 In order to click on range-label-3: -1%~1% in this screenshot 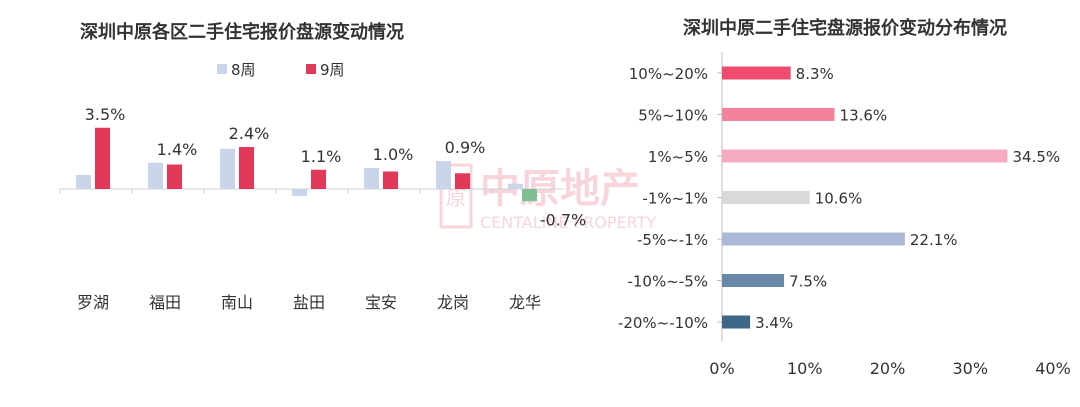, I will do `click(675, 199)`.